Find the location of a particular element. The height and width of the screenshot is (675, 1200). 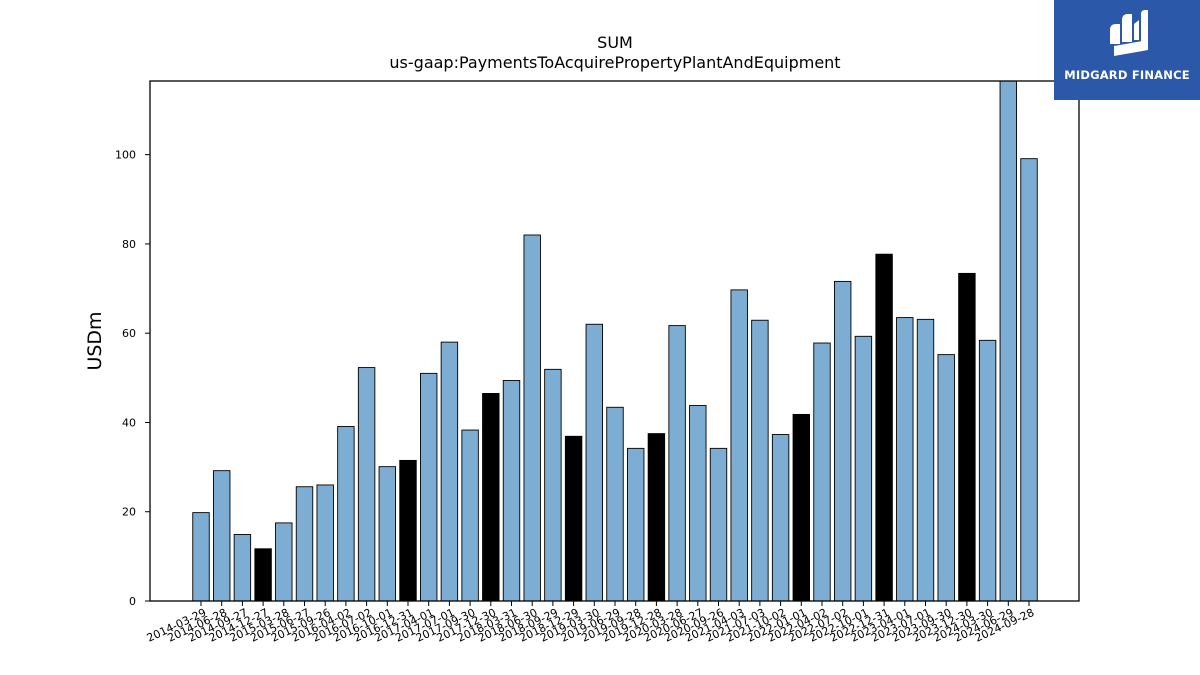

y-tick-label: 60 is located at coordinates (129, 333).